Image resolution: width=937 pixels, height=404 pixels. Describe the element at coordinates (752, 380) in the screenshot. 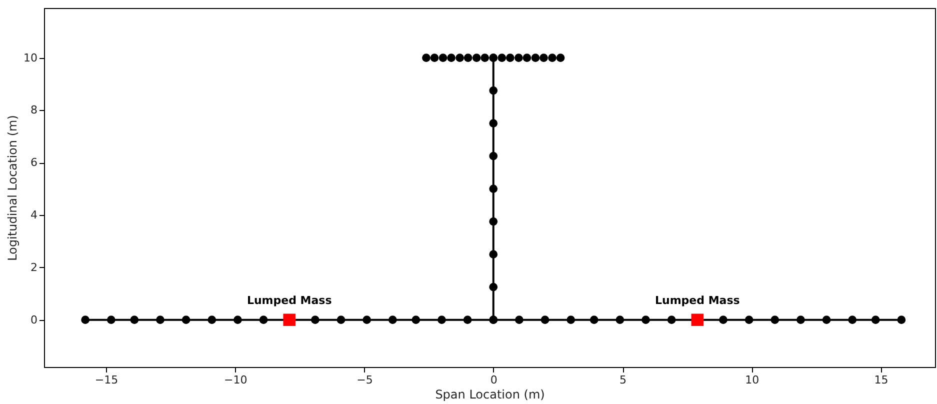

I see `x-tick-label: 10` at that location.